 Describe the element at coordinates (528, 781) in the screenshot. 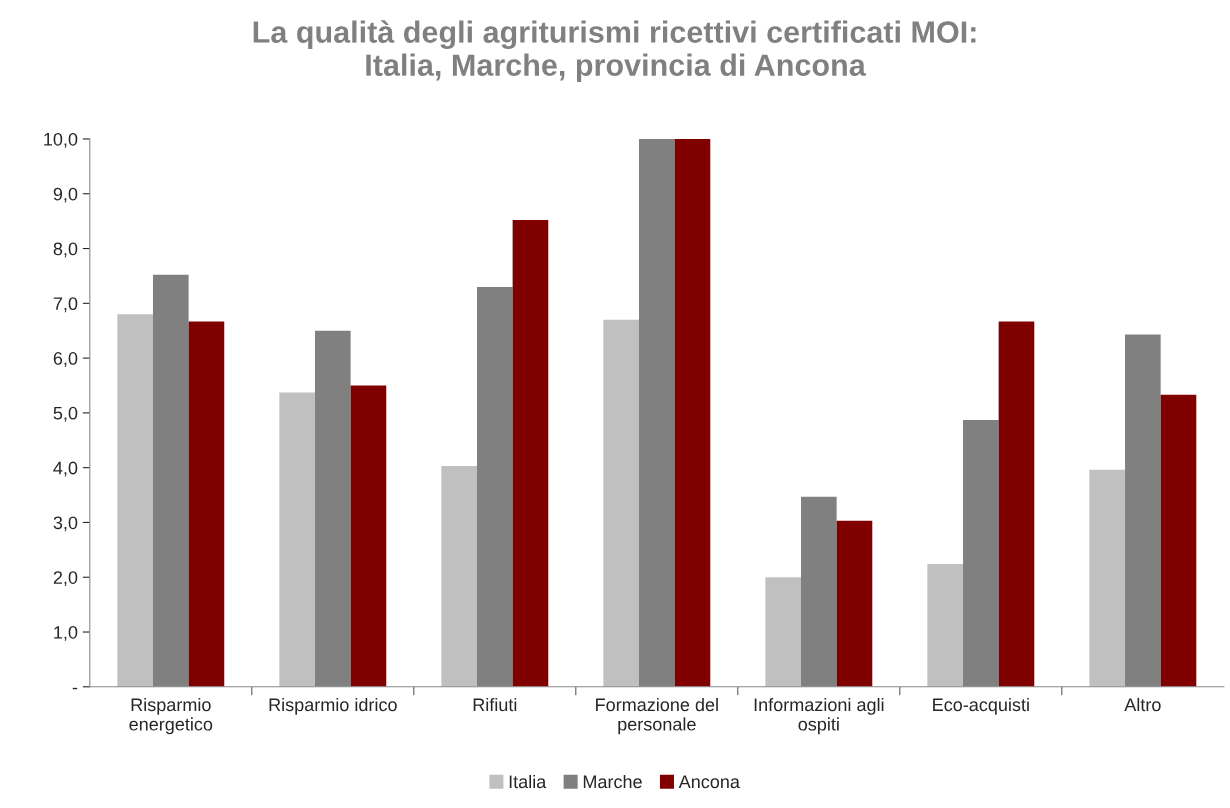

I see `legend-label: Italia` at that location.